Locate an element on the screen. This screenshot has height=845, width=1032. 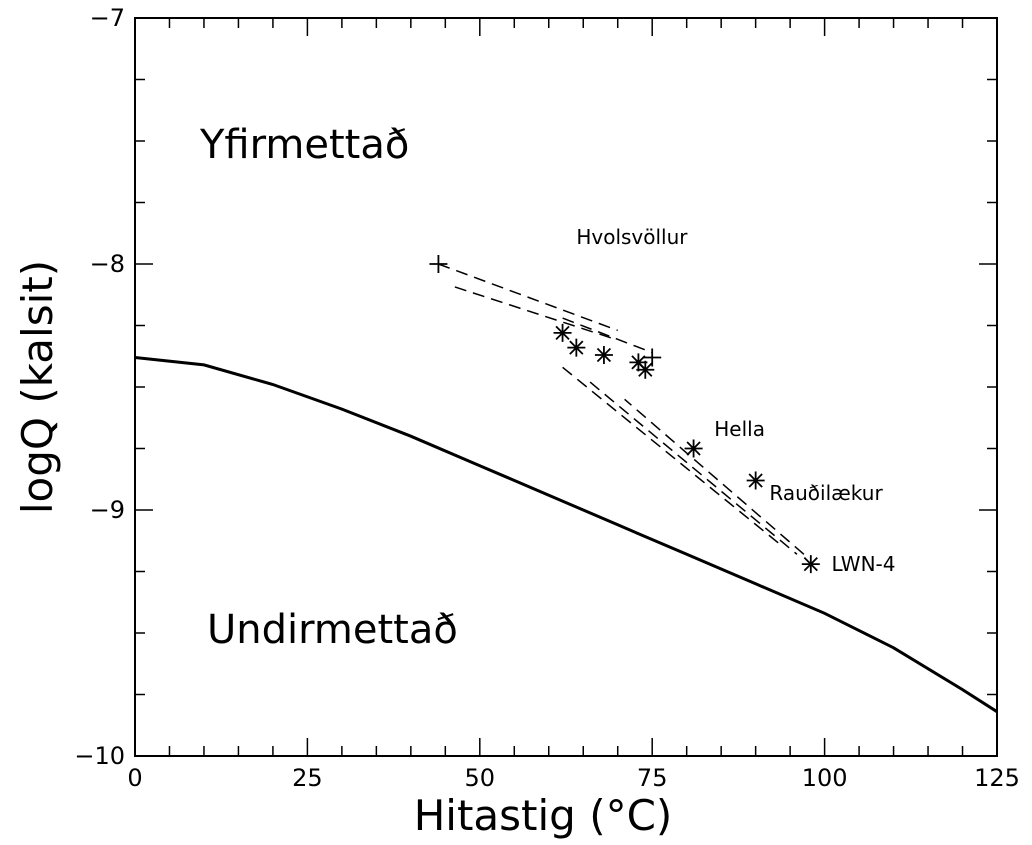
y-tick-label: −8 is located at coordinates (107, 264).